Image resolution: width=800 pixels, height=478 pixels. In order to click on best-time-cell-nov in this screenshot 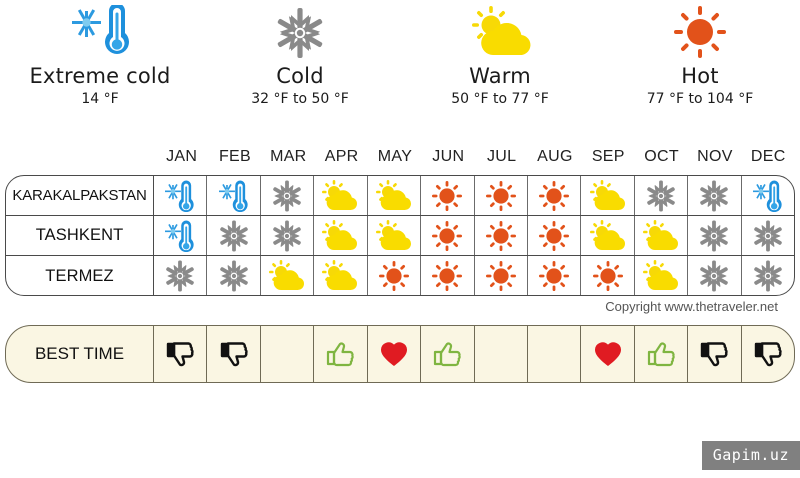, I will do `click(715, 354)`.